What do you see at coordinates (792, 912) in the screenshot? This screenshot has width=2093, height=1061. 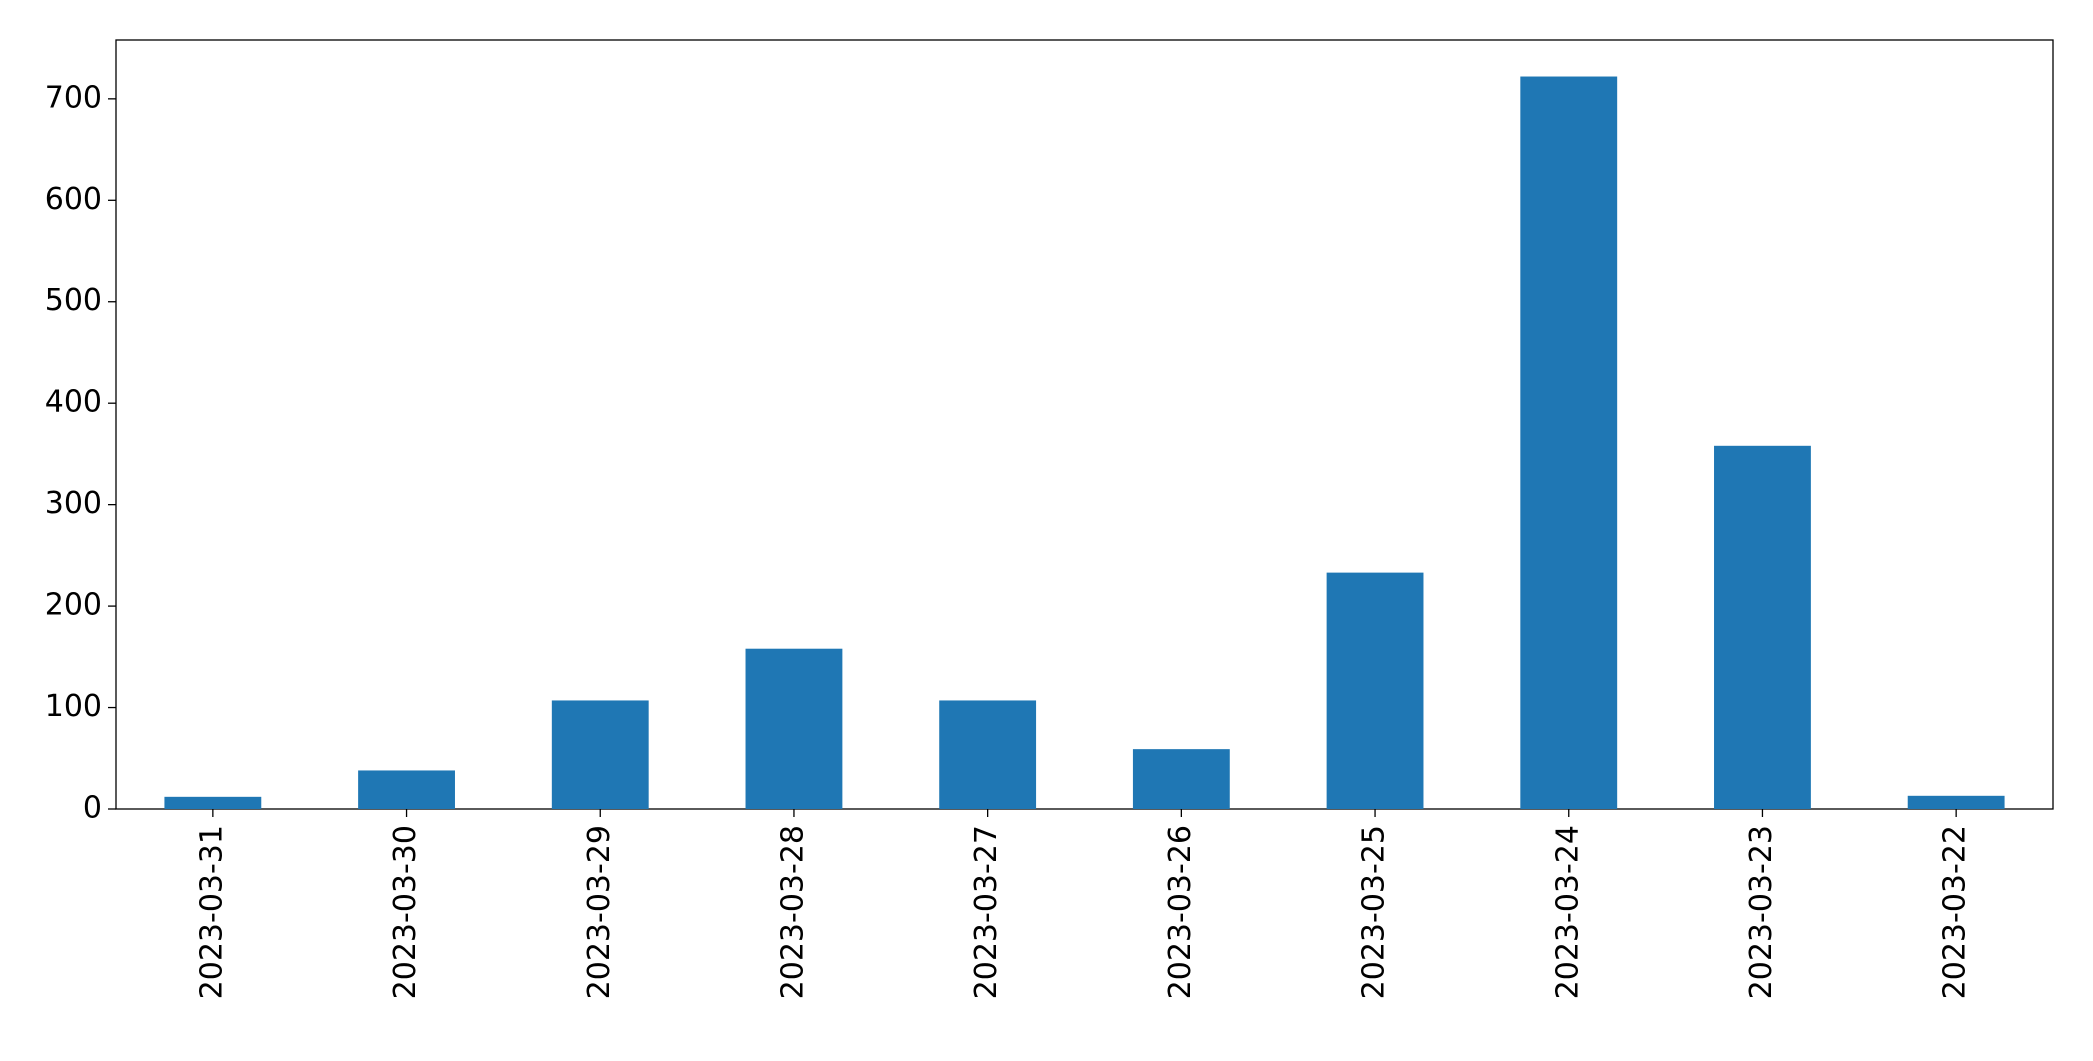 I see `x-tick-label: 2023-03-28` at bounding box center [792, 912].